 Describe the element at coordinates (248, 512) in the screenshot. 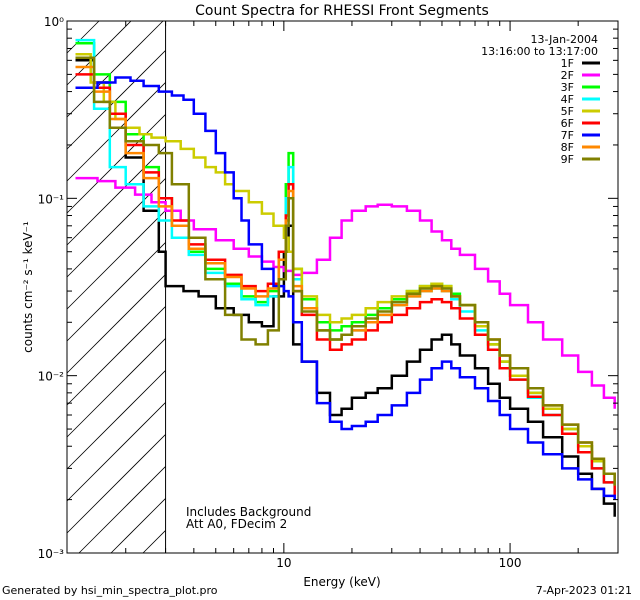

I see `note-background: Includes Background` at that location.